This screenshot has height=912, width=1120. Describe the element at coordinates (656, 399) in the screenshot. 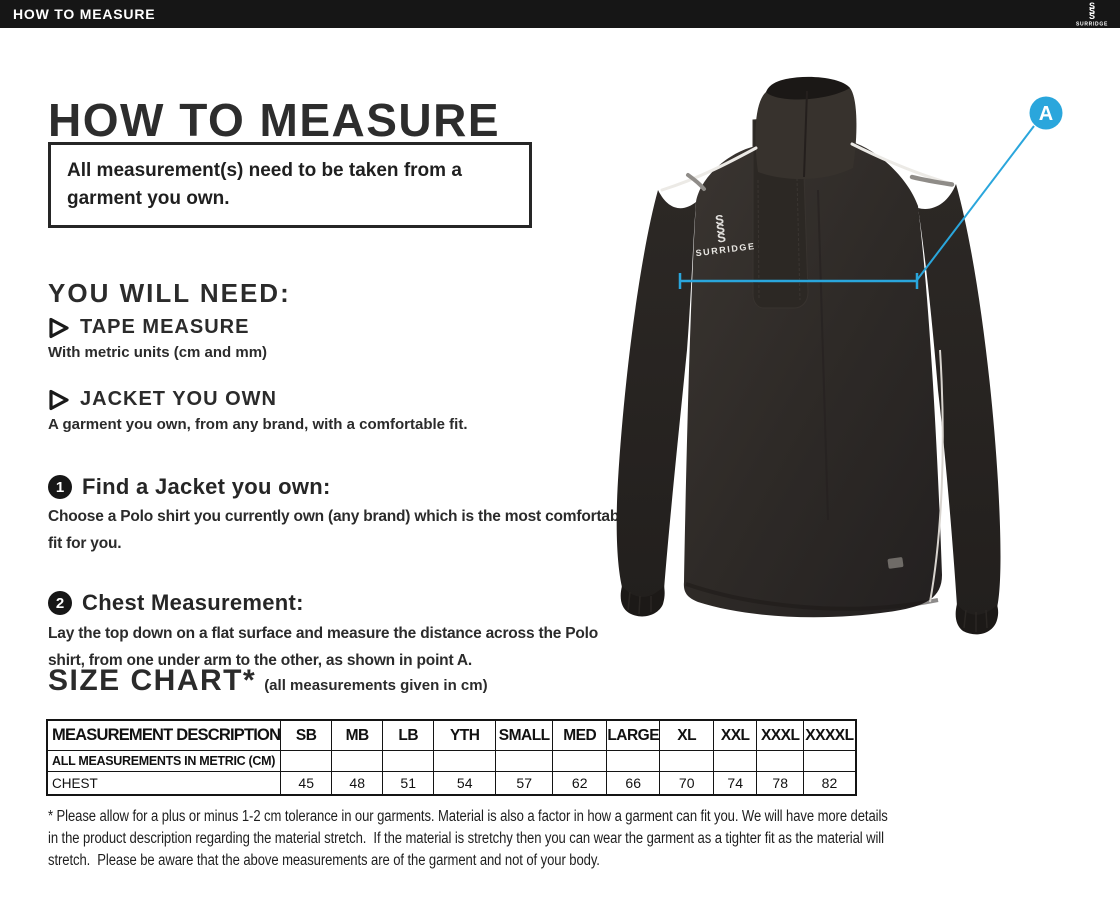

I see `jacket-left-sleeve` at that location.